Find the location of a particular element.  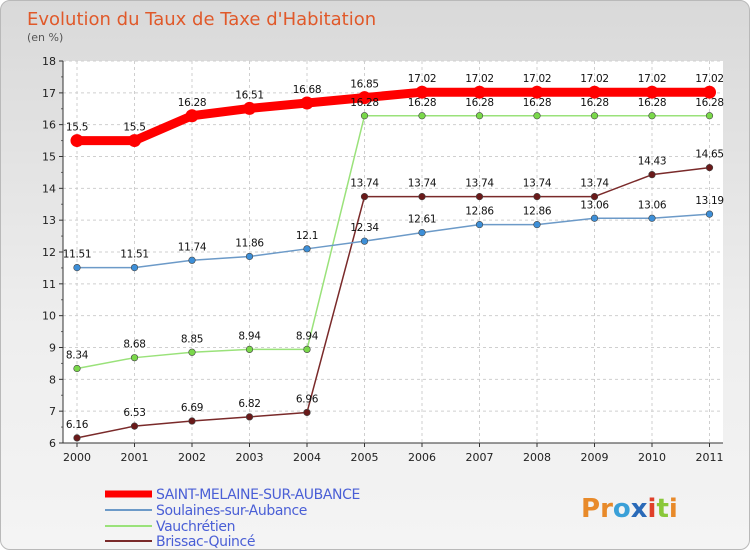

data-label: 12.1 is located at coordinates (307, 236).